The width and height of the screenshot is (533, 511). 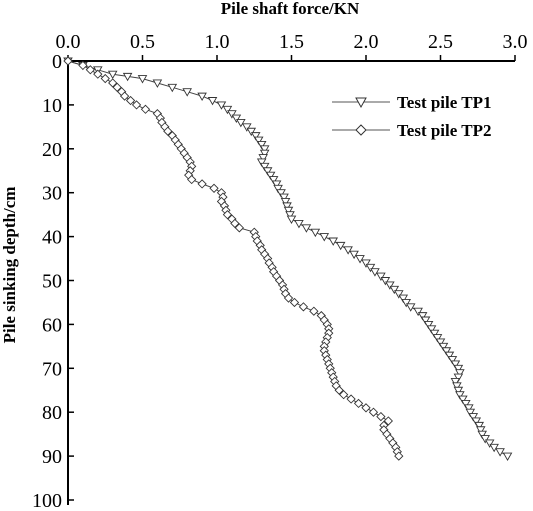 I want to click on legend-item-tp1: Test pile TP1, so click(x=411, y=102).